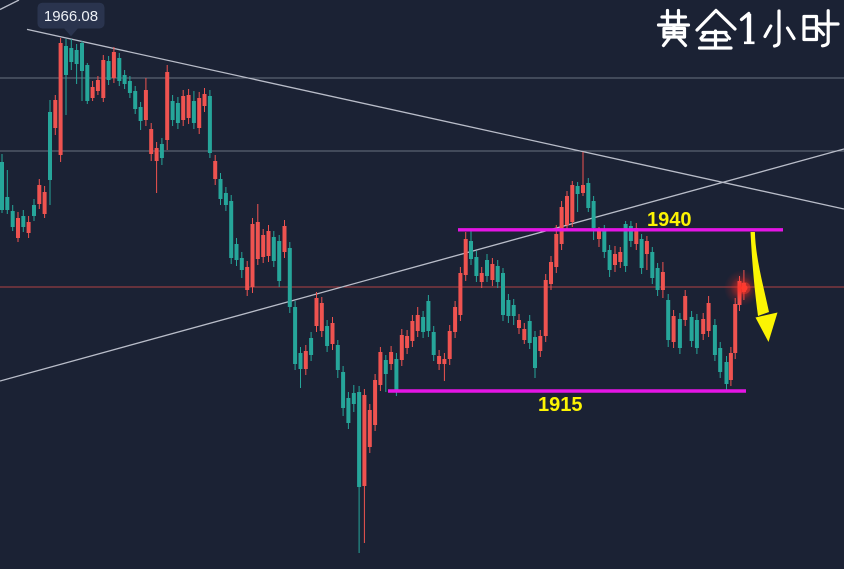 Image resolution: width=844 pixels, height=569 pixels. I want to click on svg-text: 1966.08, so click(71, 16).